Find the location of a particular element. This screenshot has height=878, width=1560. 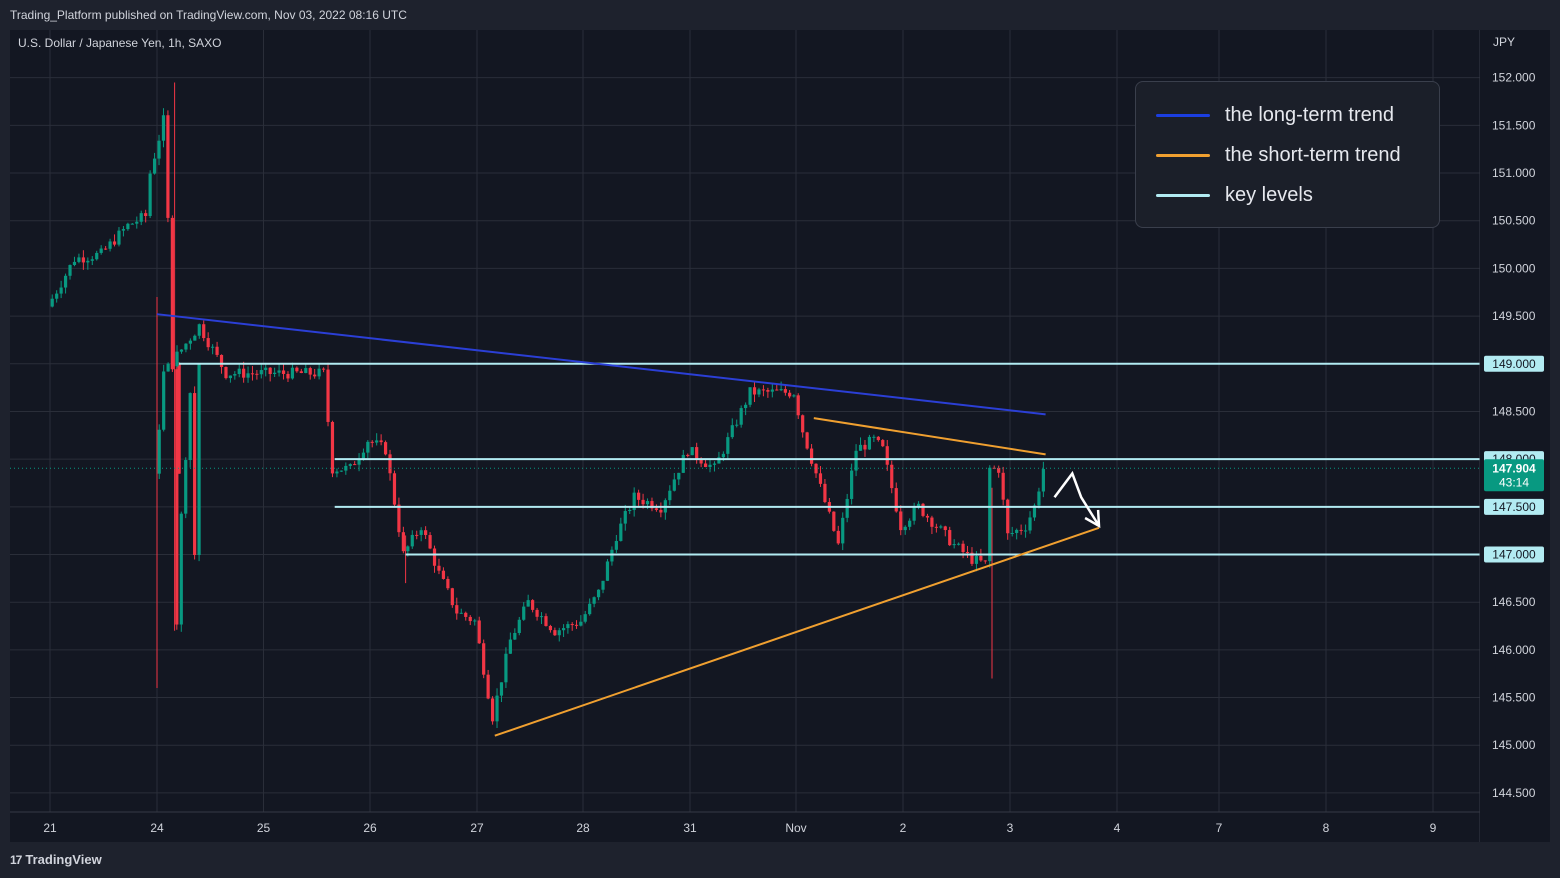

tradingview-logo: 17 TradingView is located at coordinates (56, 860).